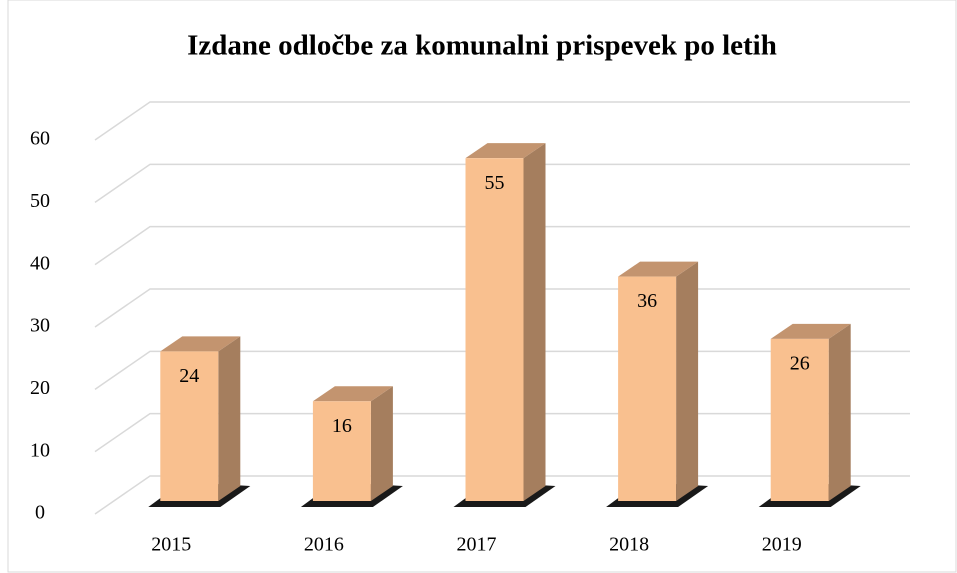  Describe the element at coordinates (342, 426) in the screenshot. I see `value-label: 16` at that location.